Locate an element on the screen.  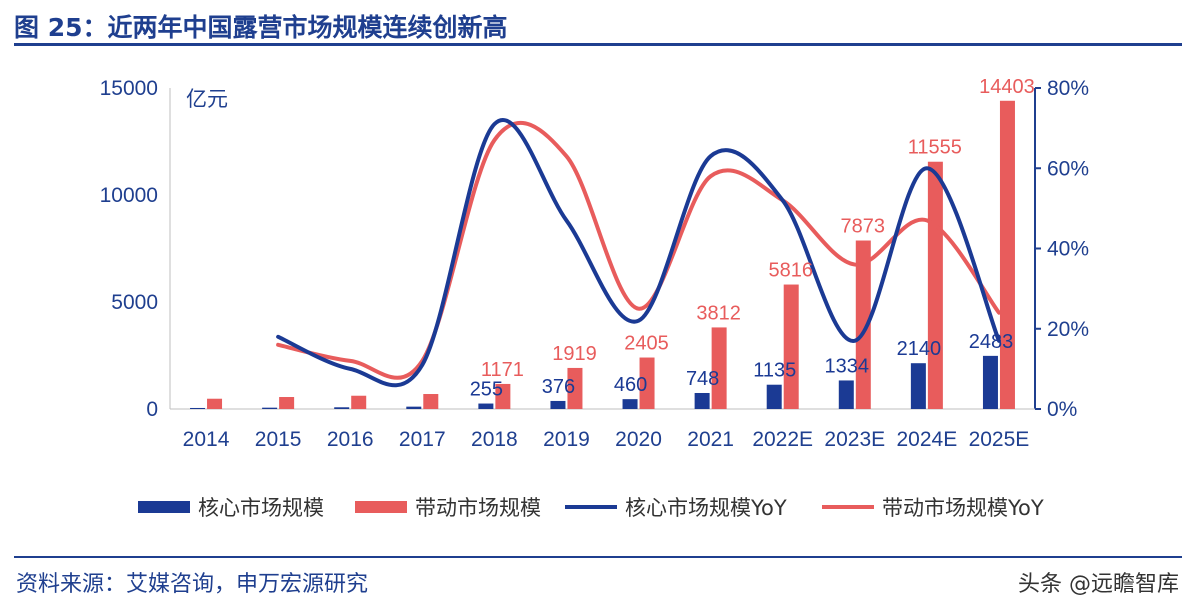
y2-tick-label: 60% is located at coordinates (1068, 168).